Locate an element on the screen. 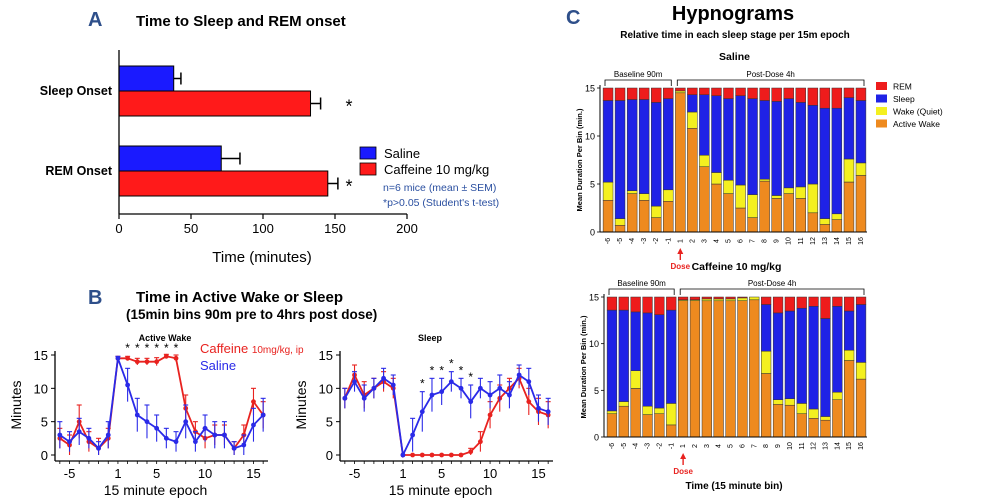 This screenshot has height=503, width=1000. sleep-y-tick-label-10: 10 is located at coordinates (326, 388).